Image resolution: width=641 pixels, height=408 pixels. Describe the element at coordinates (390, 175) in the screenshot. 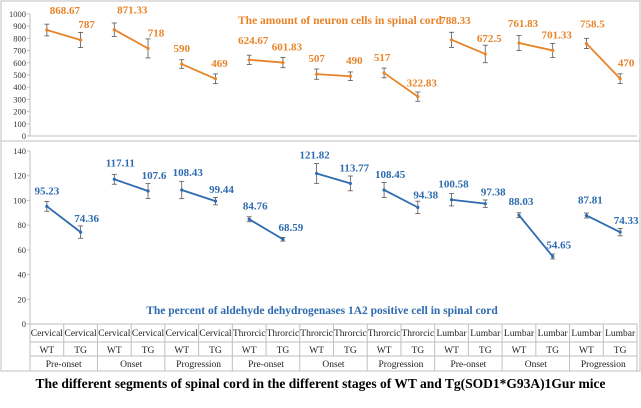

I see `aldh-data-label: 108.45` at that location.